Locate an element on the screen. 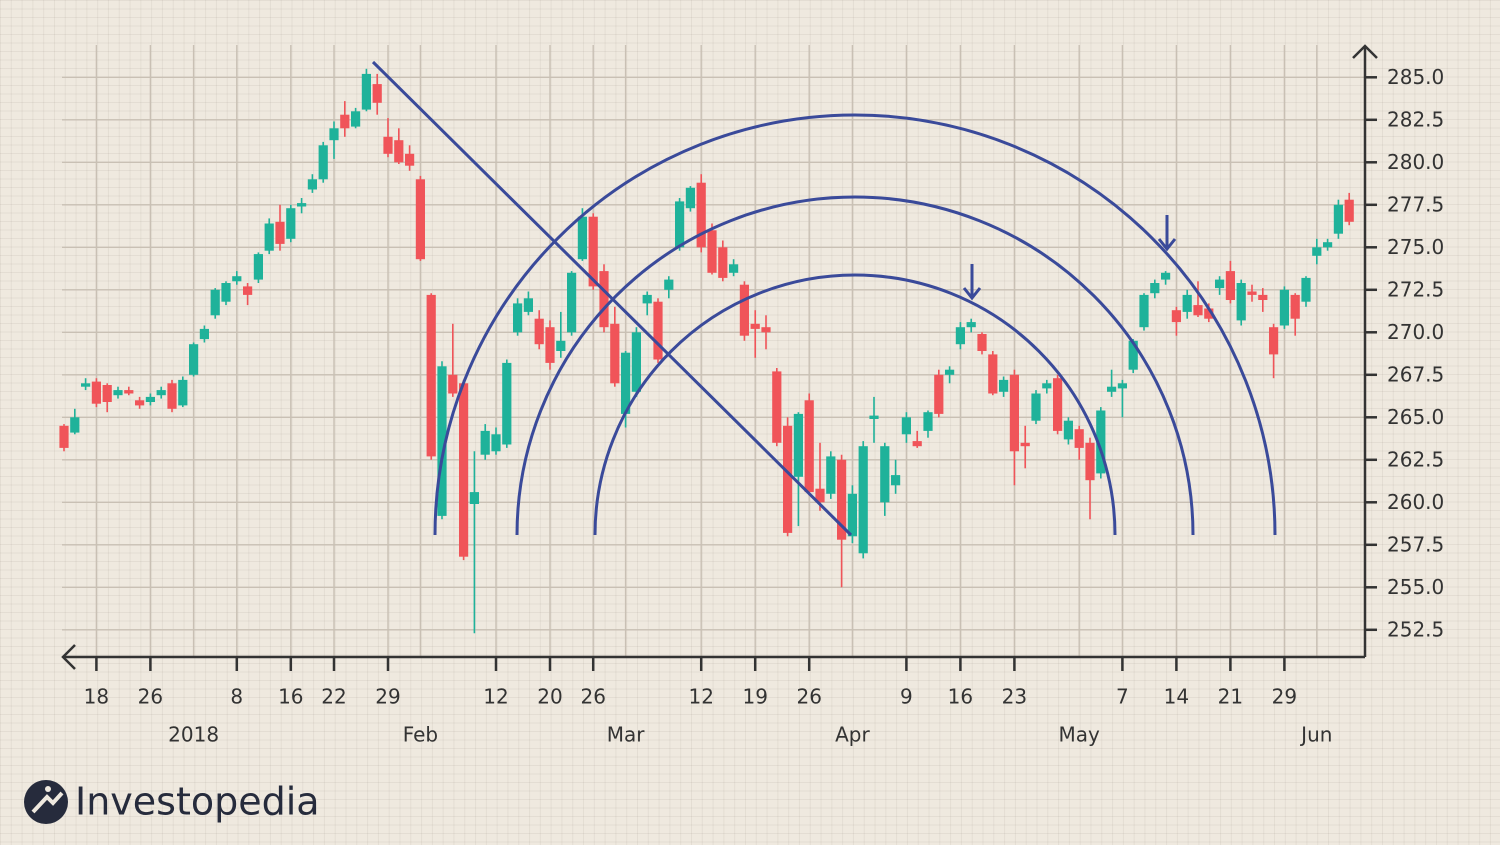 This screenshot has width=1500, height=845. y-tick-label: 285.0 is located at coordinates (1415, 77).